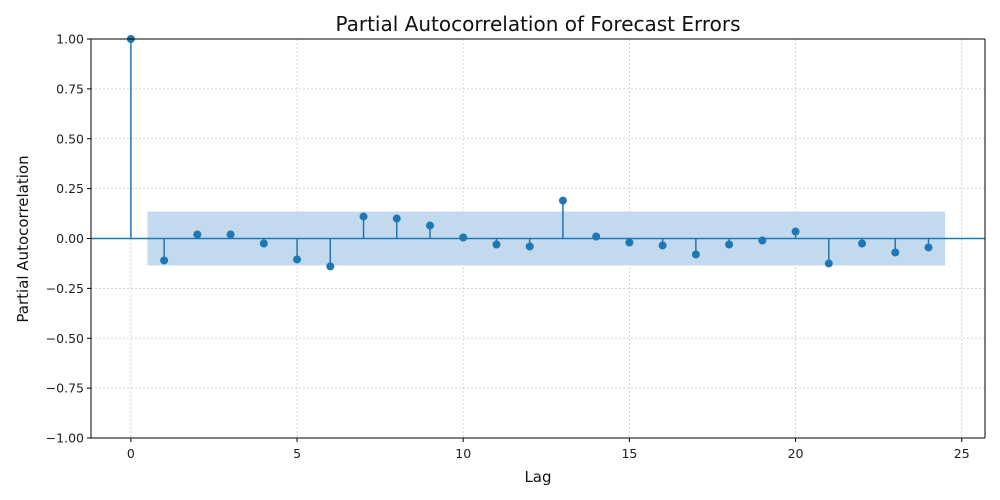 The image size is (1000, 500). I want to click on x-tick-label: 15, so click(629, 453).